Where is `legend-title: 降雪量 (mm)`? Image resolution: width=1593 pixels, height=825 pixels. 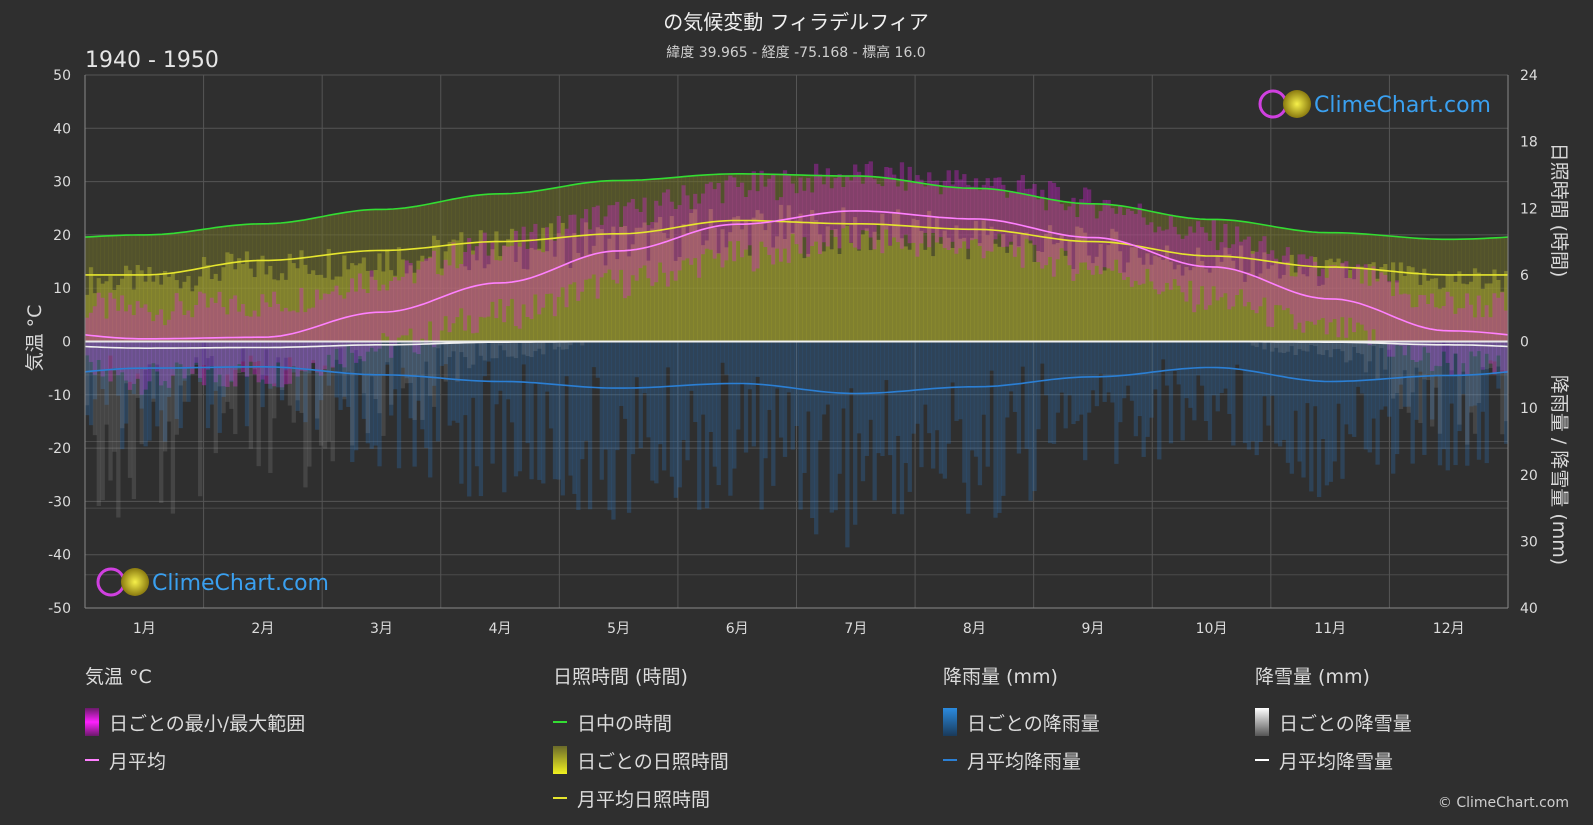 legend-title: 降雪量 (mm) is located at coordinates (1312, 677).